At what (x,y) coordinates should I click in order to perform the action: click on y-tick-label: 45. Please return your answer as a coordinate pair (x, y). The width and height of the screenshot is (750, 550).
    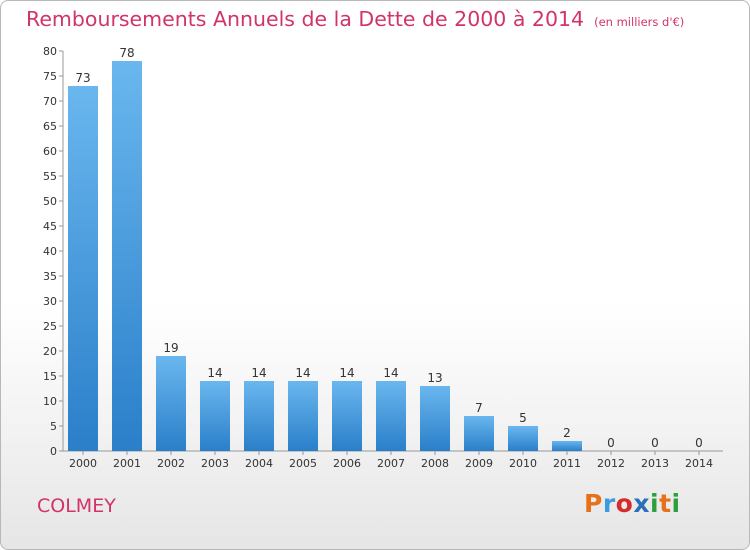
    Looking at the image, I should click on (50, 226).